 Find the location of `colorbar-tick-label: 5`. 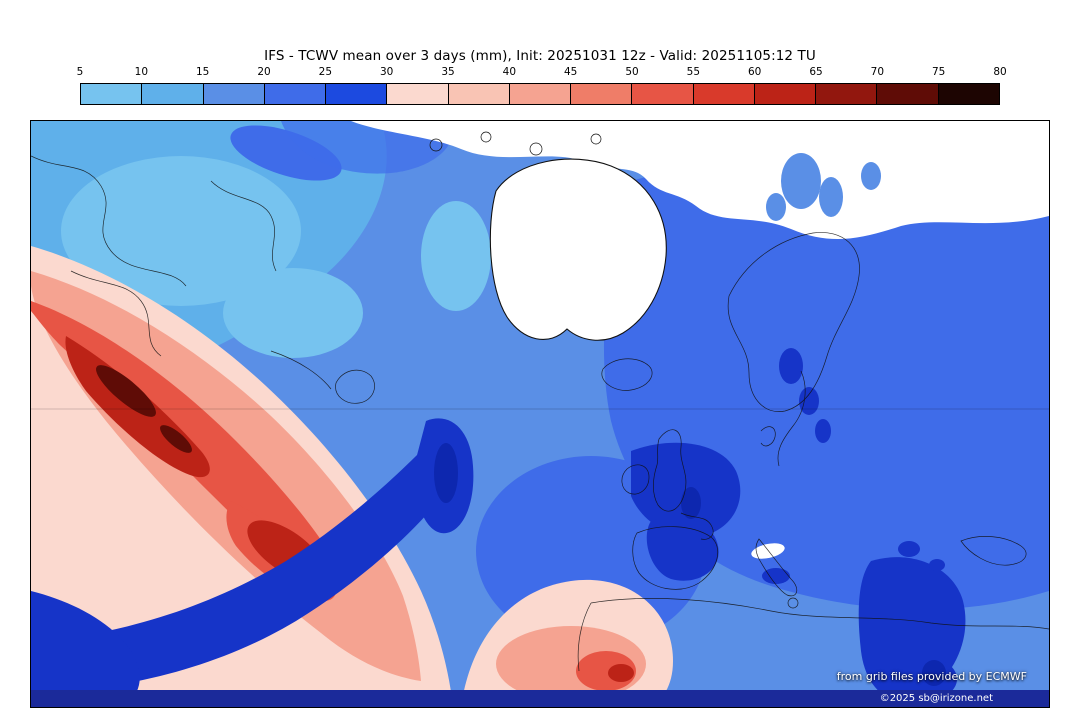

colorbar-tick-label: 5 is located at coordinates (80, 72).